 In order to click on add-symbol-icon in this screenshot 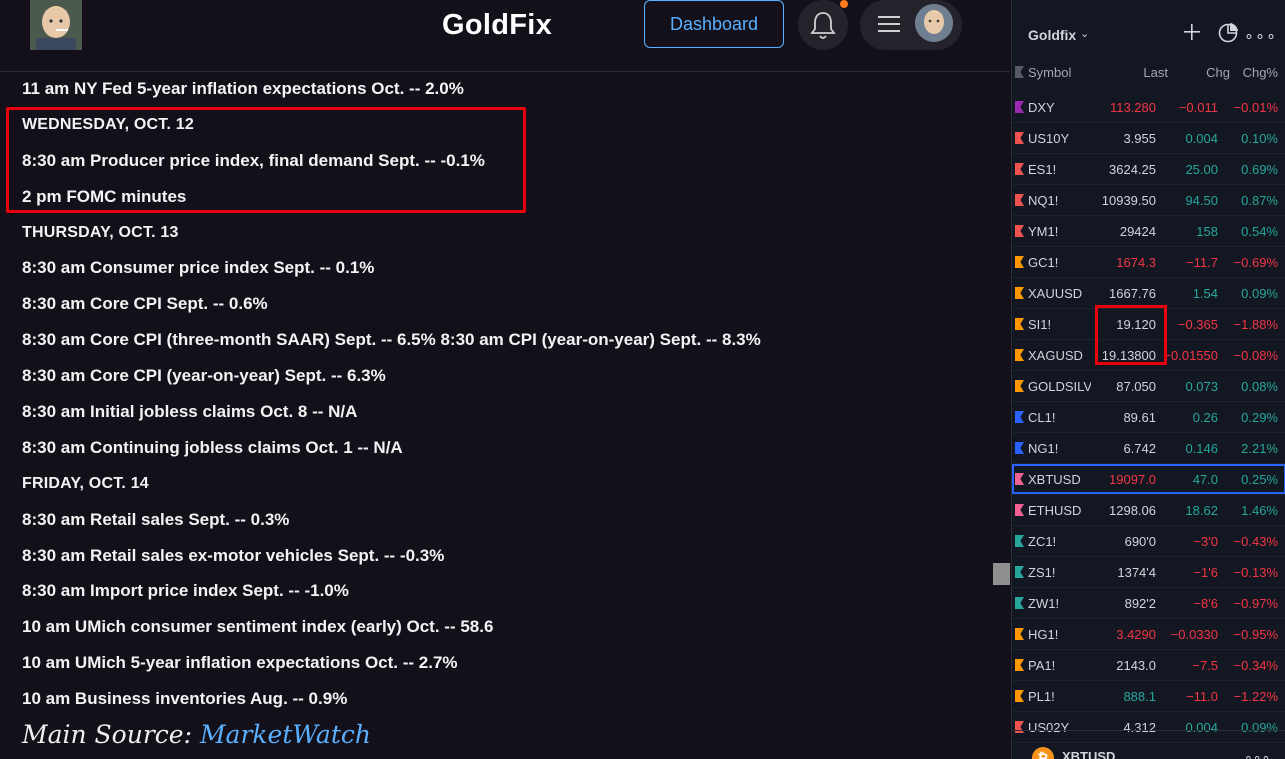, I will do `click(1192, 32)`.